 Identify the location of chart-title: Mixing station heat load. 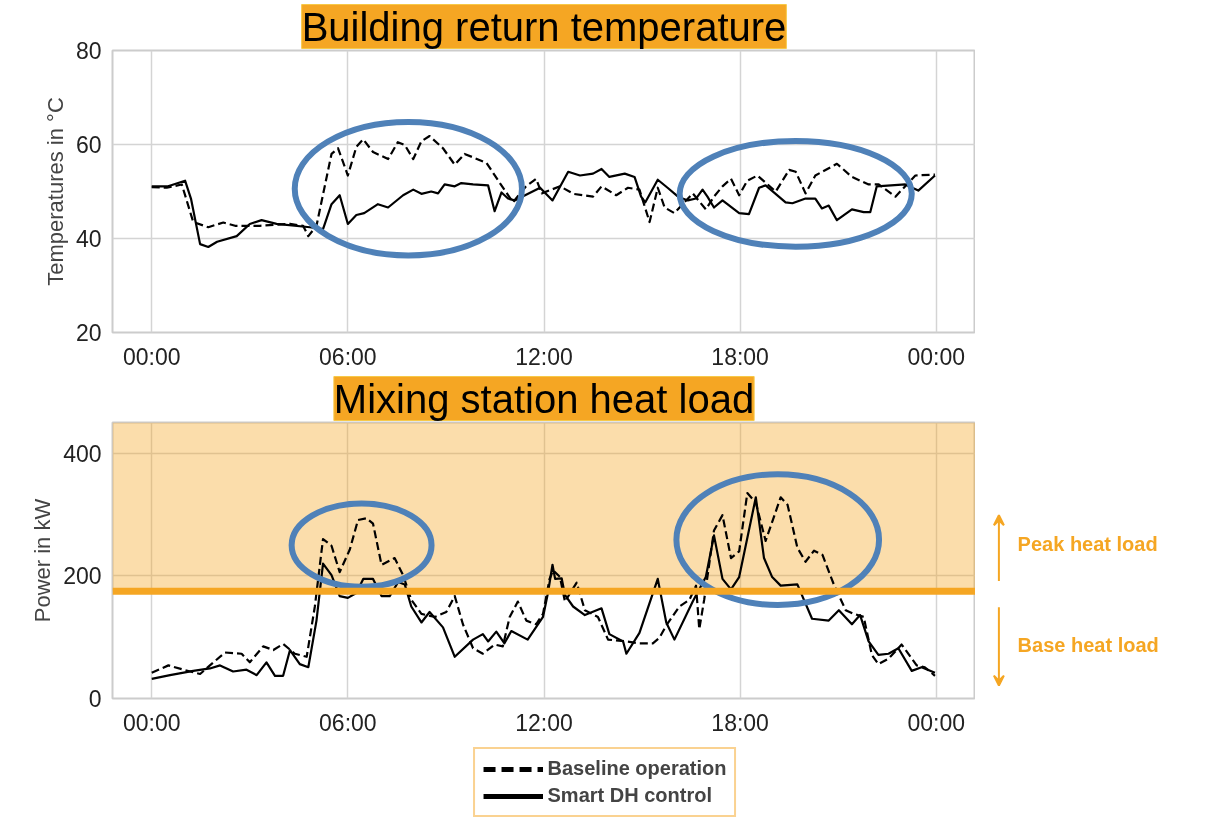
(544, 398).